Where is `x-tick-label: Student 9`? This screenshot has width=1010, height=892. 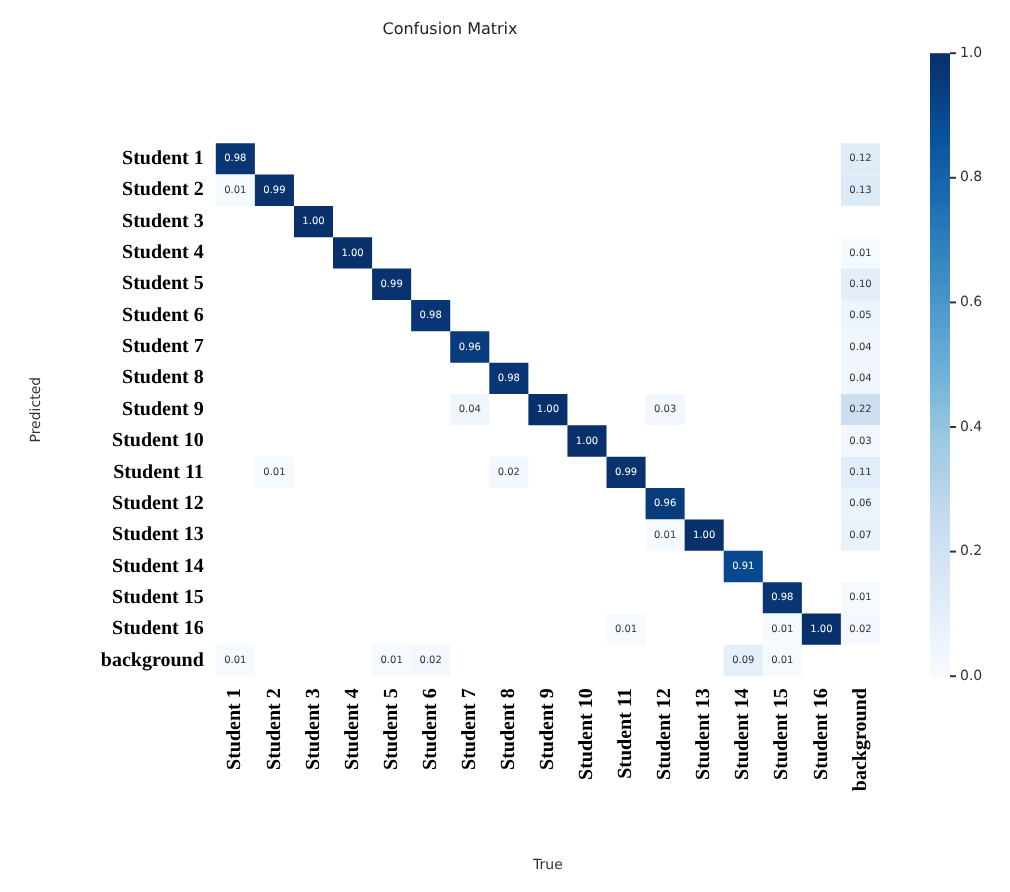 x-tick-label: Student 9 is located at coordinates (548, 729).